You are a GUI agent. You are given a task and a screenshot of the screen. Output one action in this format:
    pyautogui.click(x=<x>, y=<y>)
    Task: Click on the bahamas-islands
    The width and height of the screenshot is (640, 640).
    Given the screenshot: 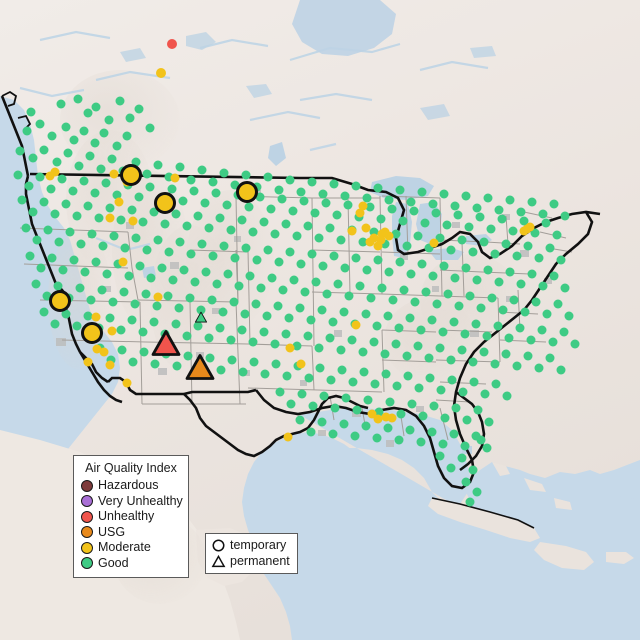 What is the action you would take?
    pyautogui.click(x=532, y=486)
    